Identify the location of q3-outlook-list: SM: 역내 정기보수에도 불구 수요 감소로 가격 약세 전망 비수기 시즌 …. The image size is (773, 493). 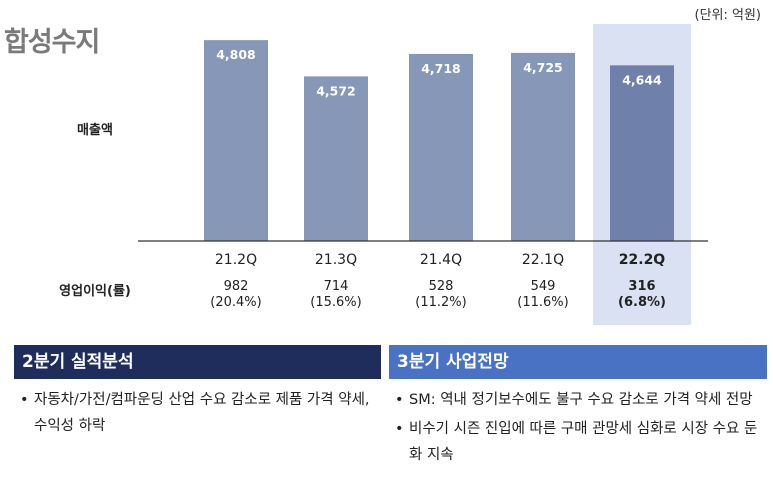
(577, 429).